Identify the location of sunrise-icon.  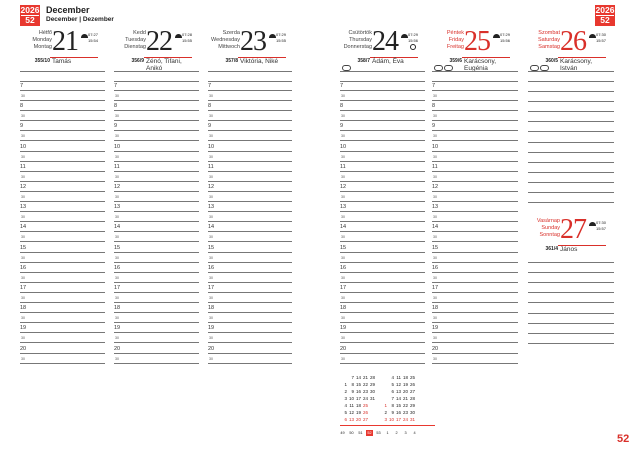
(404, 36).